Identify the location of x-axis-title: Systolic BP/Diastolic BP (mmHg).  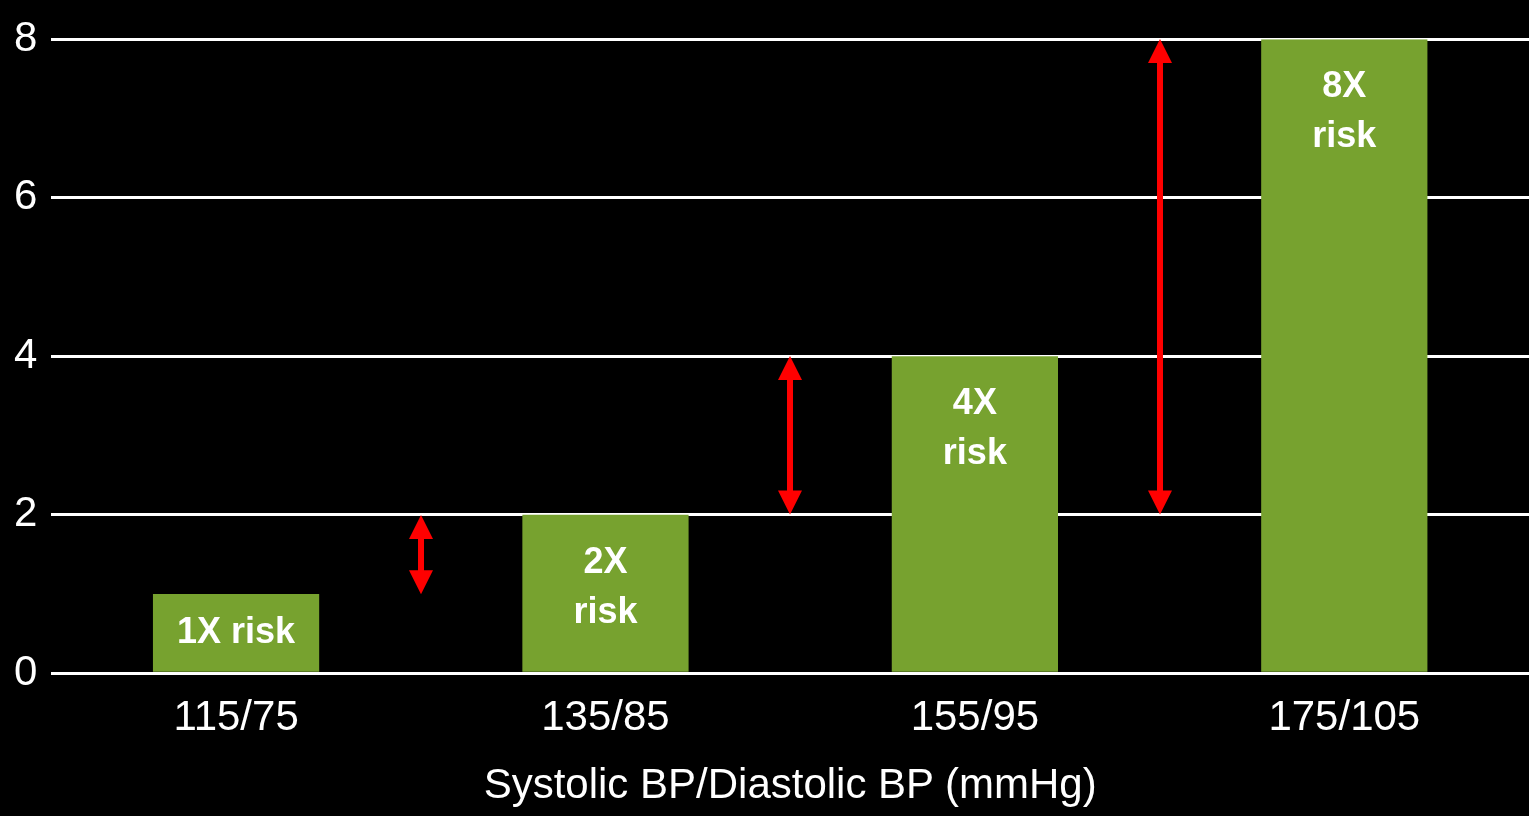
(790, 784).